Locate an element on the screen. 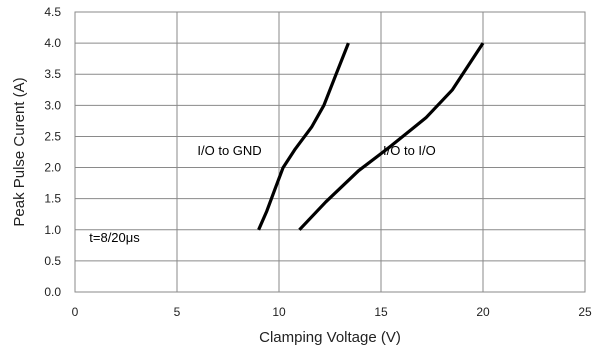  x-tick-label: 25 is located at coordinates (585, 312).